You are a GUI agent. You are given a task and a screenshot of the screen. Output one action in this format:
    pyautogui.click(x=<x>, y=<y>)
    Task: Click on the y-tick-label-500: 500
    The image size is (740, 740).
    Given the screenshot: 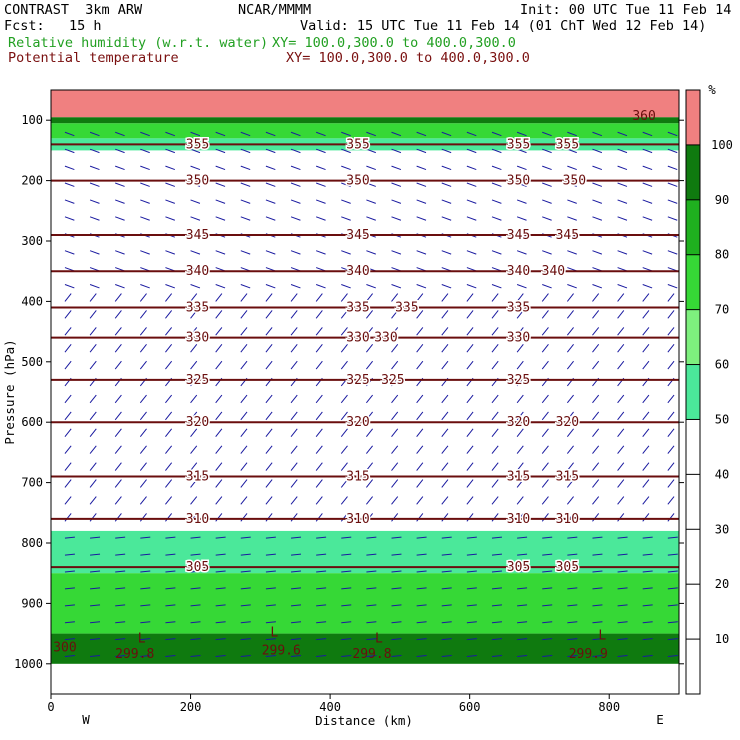 What is the action you would take?
    pyautogui.click(x=32, y=362)
    